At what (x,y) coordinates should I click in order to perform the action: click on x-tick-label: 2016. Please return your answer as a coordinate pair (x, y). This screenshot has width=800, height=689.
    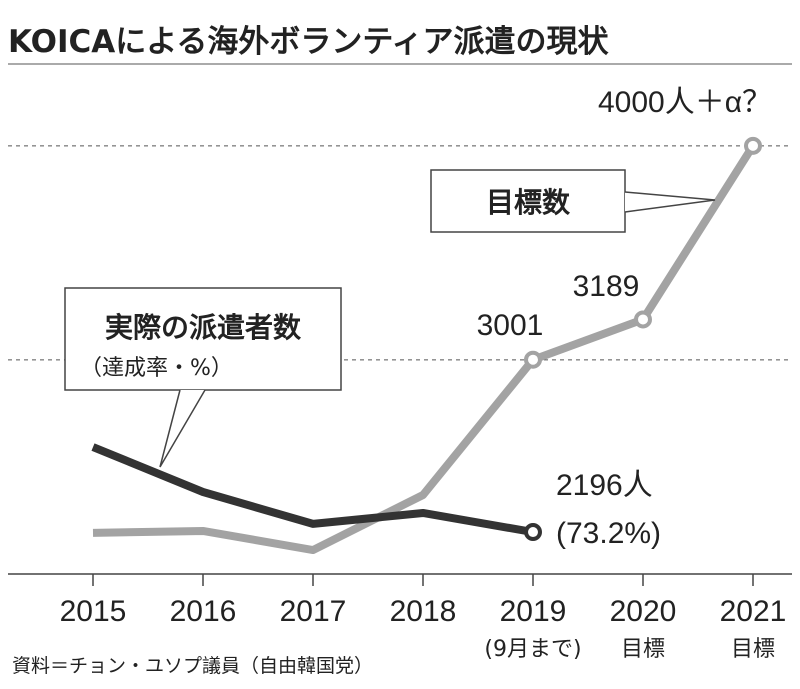
    Looking at the image, I should click on (203, 611).